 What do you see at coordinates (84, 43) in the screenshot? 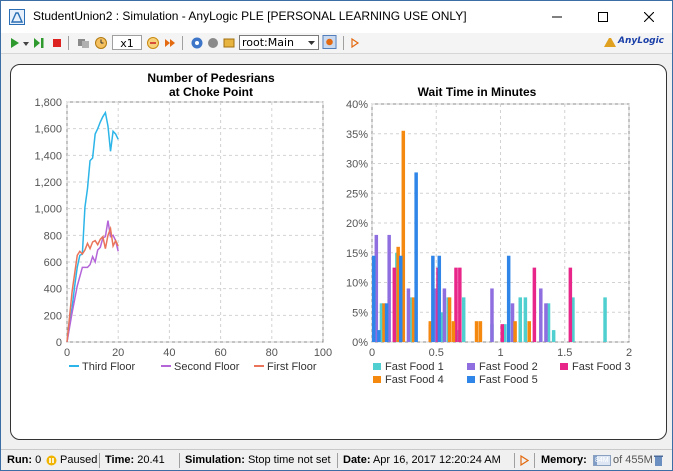
I see `clone-experiment-icon` at bounding box center [84, 43].